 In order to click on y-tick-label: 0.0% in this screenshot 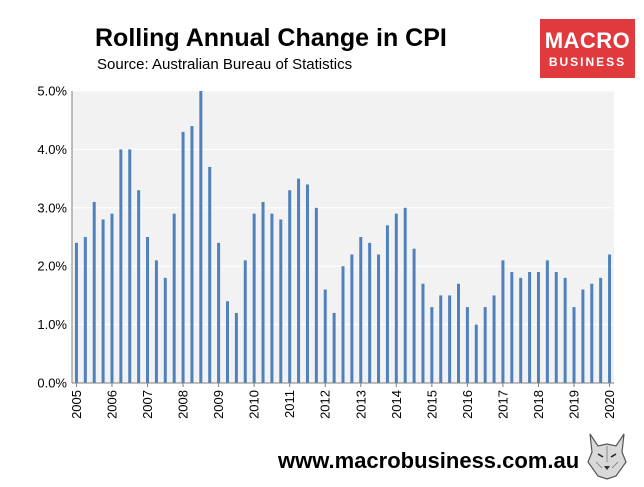, I will do `click(52, 383)`.